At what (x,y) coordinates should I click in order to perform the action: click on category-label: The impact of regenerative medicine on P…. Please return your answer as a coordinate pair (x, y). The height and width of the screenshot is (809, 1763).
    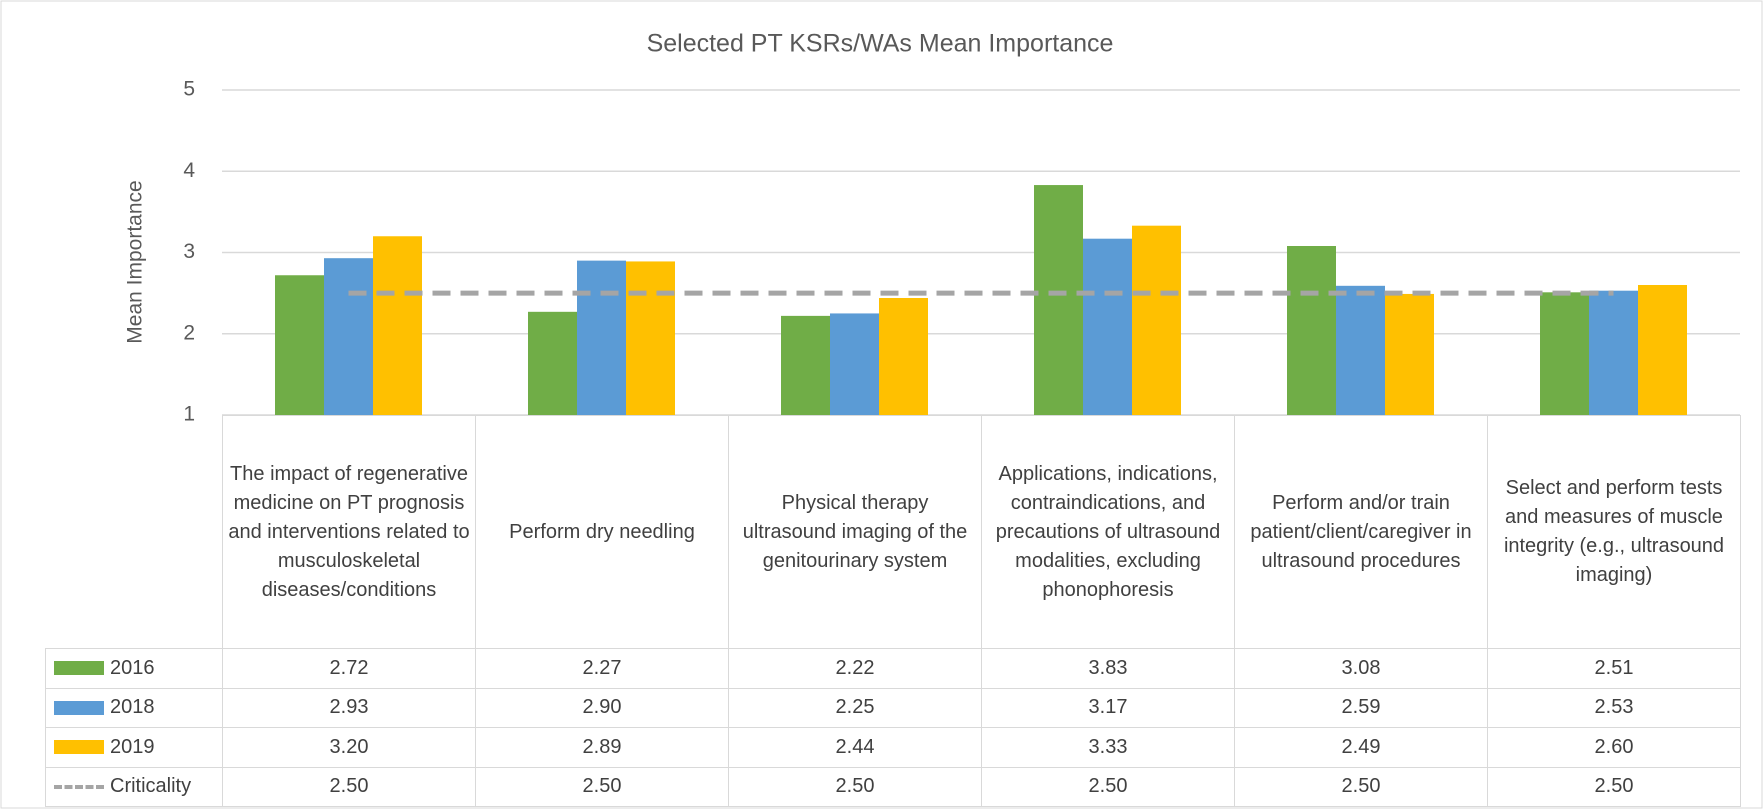
    Looking at the image, I should click on (349, 532).